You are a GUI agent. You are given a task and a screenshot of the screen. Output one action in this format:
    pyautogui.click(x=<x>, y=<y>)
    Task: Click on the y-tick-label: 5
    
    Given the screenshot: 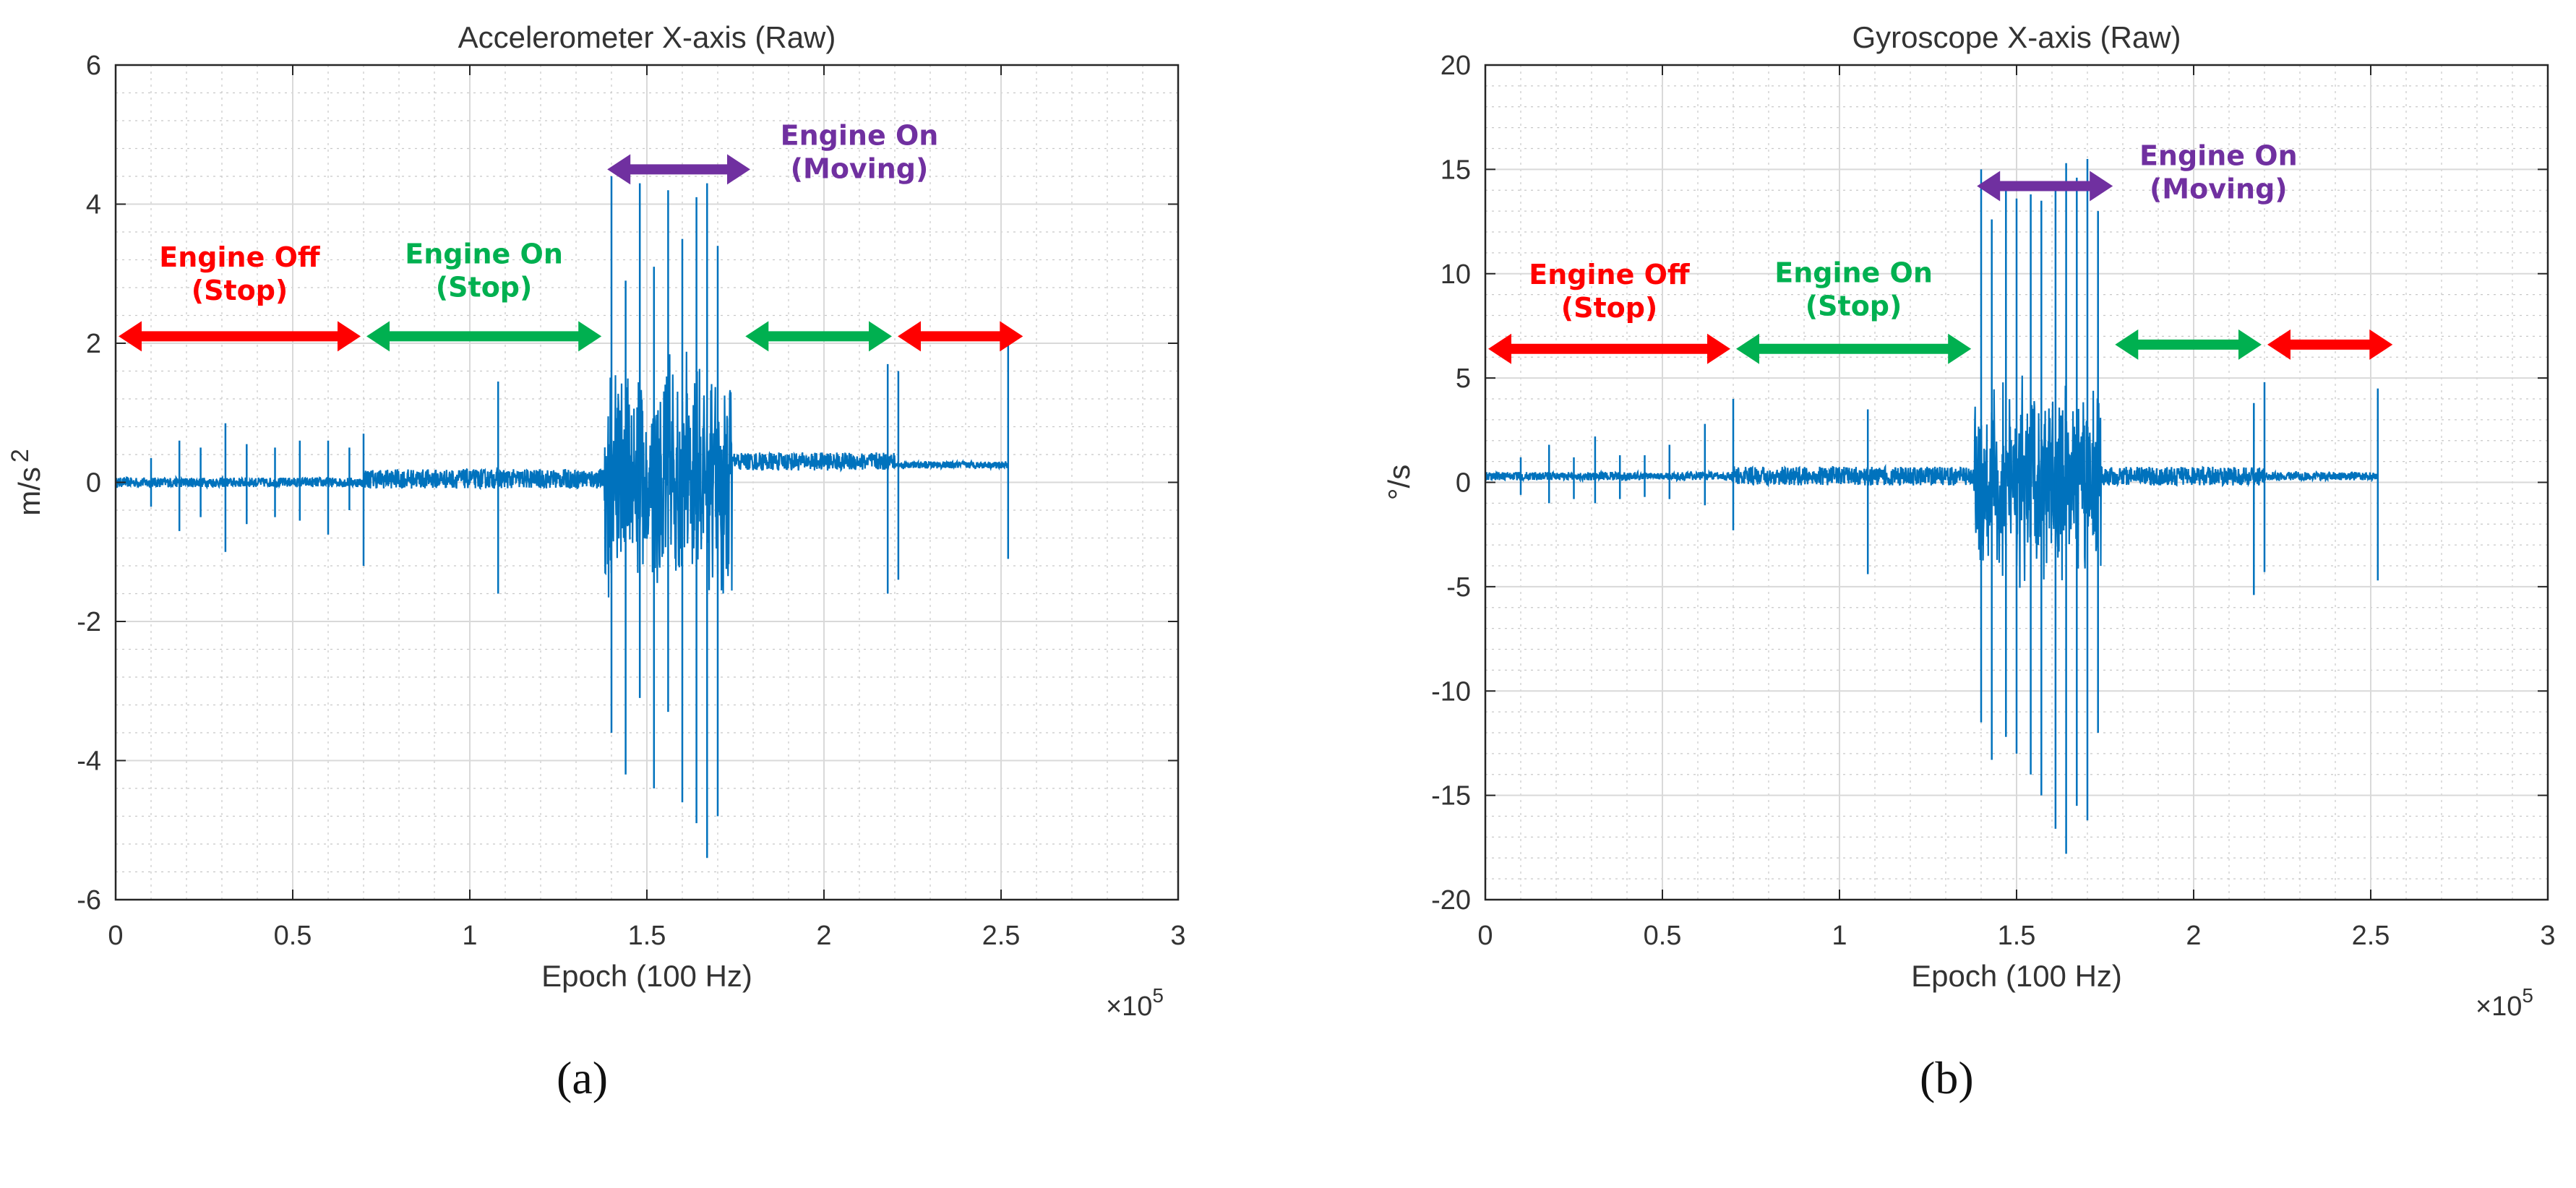 What is the action you would take?
    pyautogui.click(x=1464, y=378)
    